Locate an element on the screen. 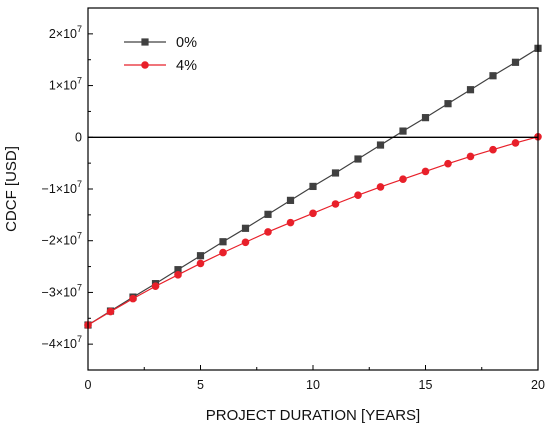  x-tick-label: 5 is located at coordinates (200, 385).